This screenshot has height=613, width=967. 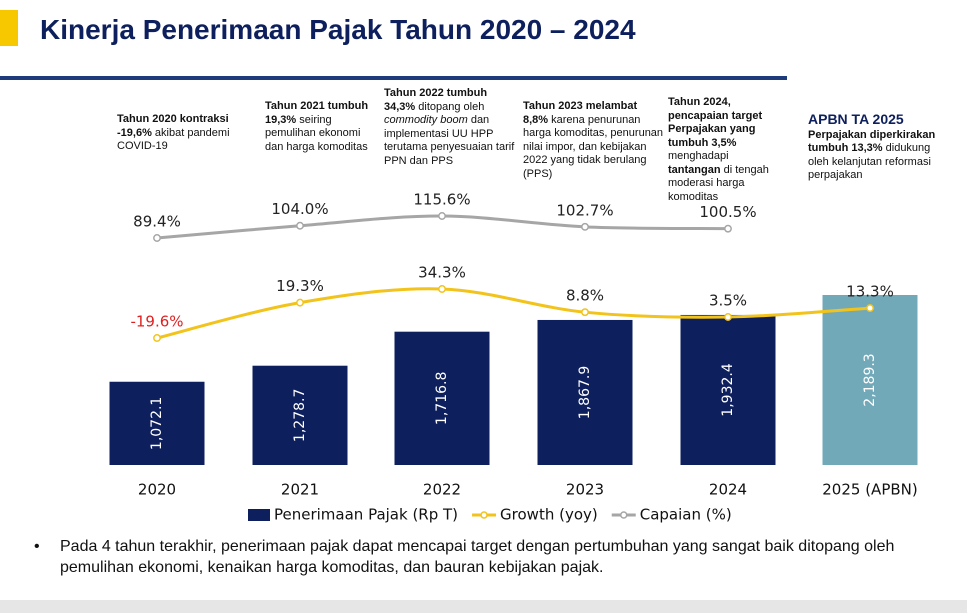 What do you see at coordinates (872, 141) in the screenshot?
I see `annotation-text: Perpajakan diperkirakan tumbuh 13,3%` at bounding box center [872, 141].